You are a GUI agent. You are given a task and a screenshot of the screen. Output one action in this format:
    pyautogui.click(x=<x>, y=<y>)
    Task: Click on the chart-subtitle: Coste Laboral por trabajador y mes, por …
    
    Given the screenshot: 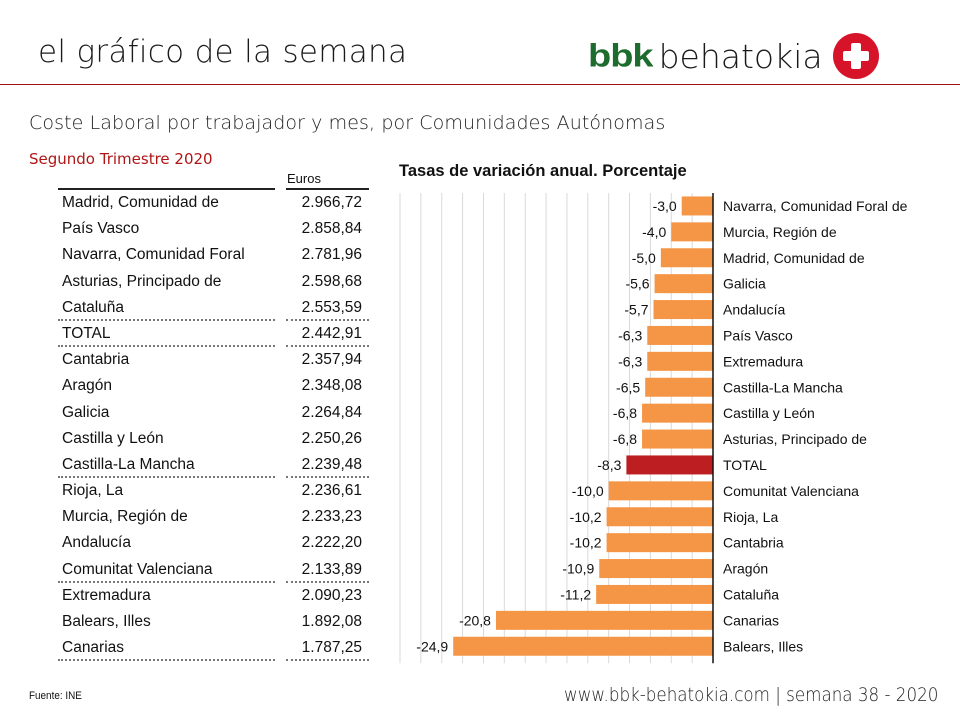 What is the action you would take?
    pyautogui.click(x=347, y=123)
    